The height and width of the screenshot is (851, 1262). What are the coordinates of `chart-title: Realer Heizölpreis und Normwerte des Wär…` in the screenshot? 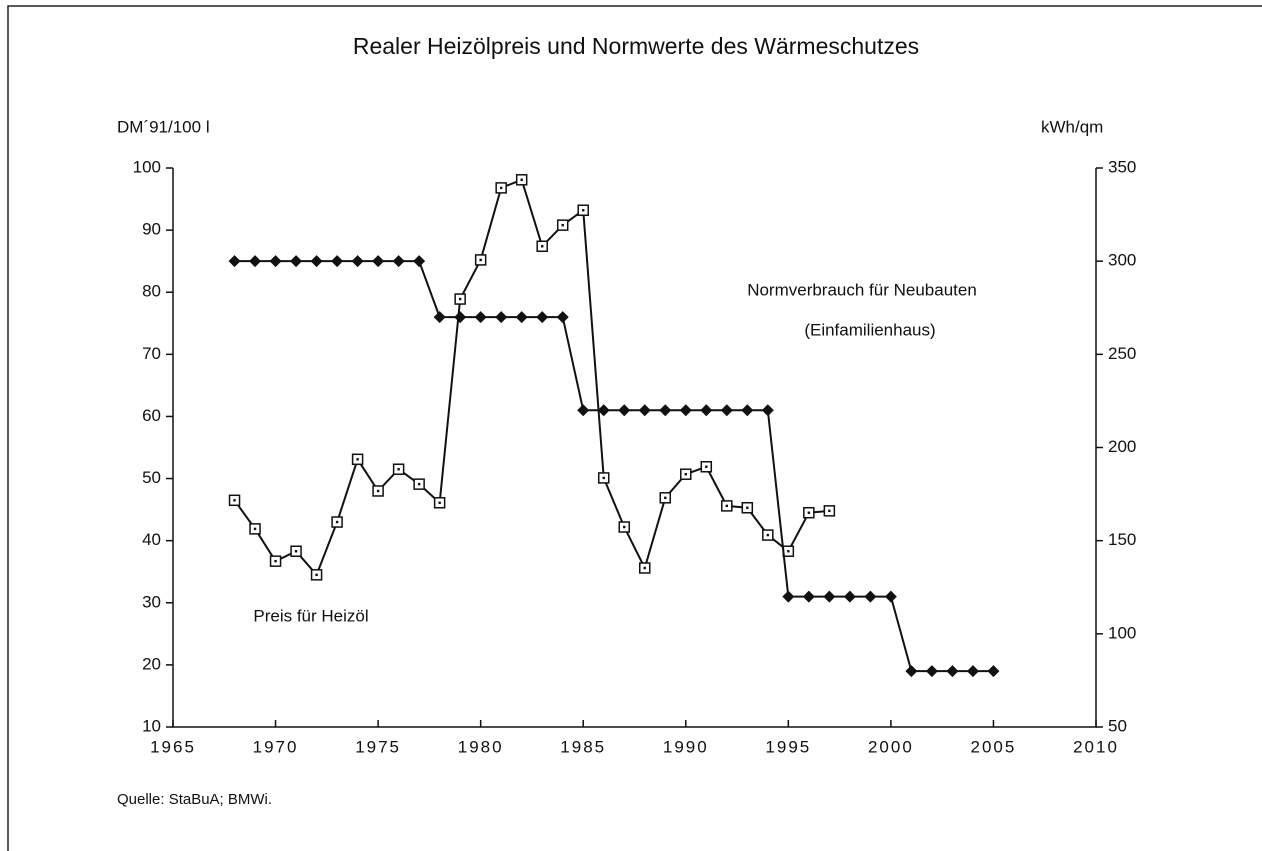 It's located at (636, 46).